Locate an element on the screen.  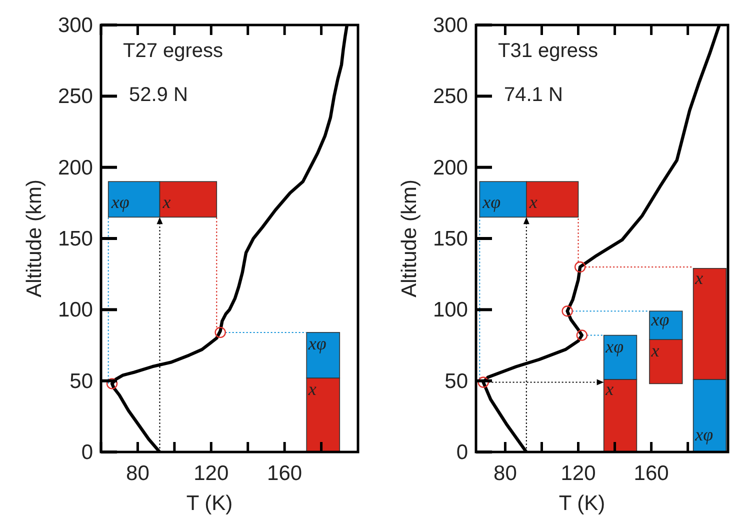
text: 74.1 N is located at coordinates (533, 95).